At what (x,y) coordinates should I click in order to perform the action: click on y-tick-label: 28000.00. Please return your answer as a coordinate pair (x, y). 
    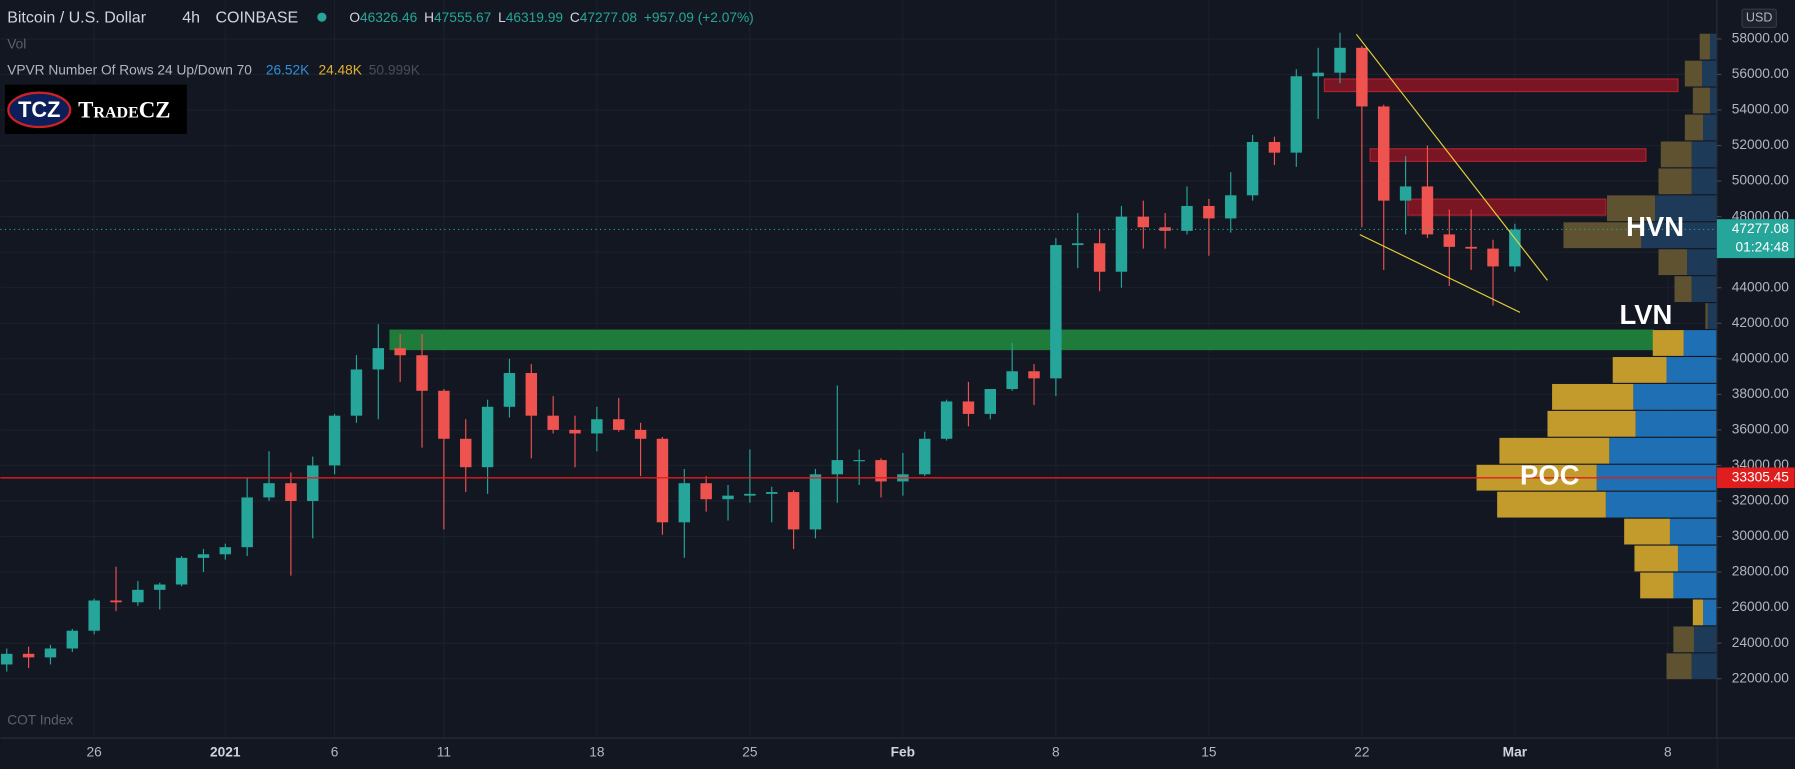
    Looking at the image, I should click on (1761, 571).